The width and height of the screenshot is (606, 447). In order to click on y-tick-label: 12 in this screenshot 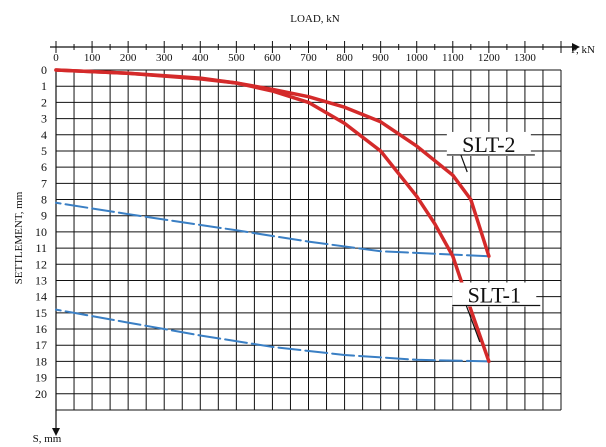, I will do `click(41, 264)`.